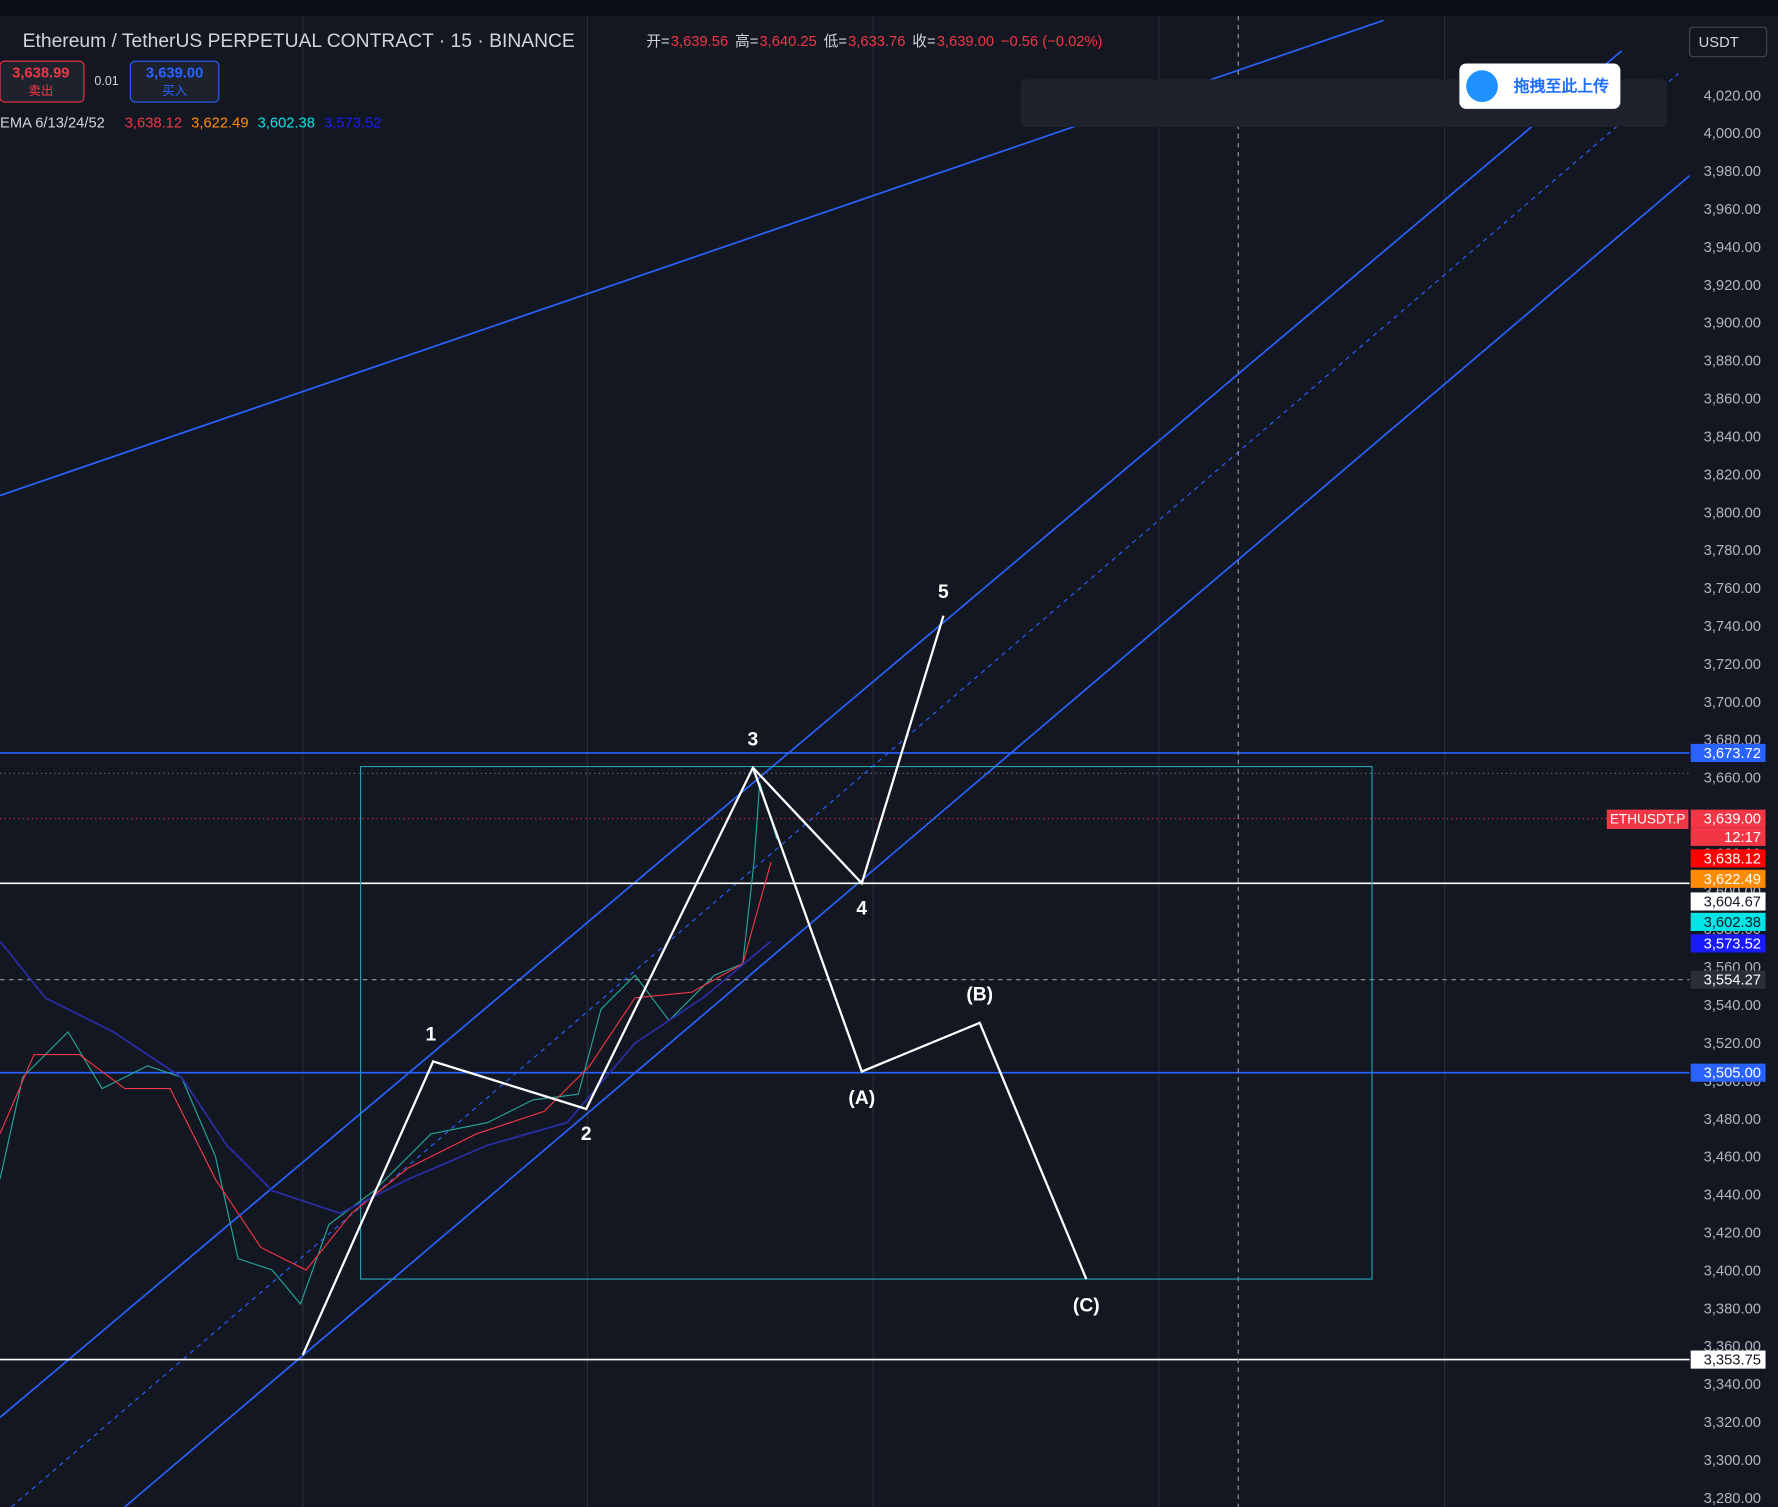 This screenshot has width=1778, height=1507. What do you see at coordinates (923, 41) in the screenshot?
I see `ohlc-label: 收=` at bounding box center [923, 41].